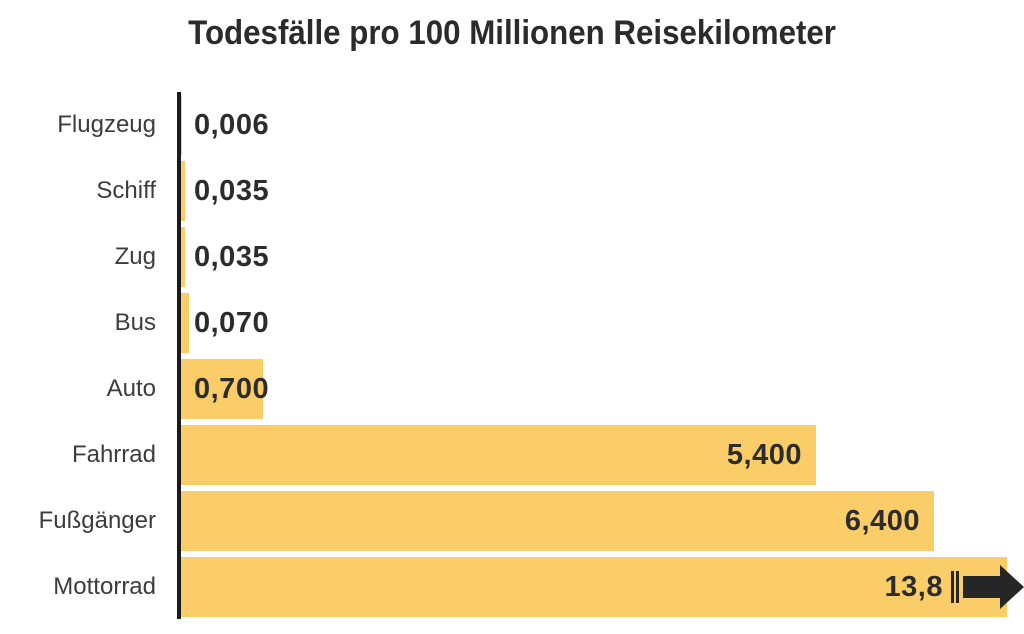 The height and width of the screenshot is (634, 1024). What do you see at coordinates (602, 389) in the screenshot?
I see `bar-area: 0,700` at bounding box center [602, 389].